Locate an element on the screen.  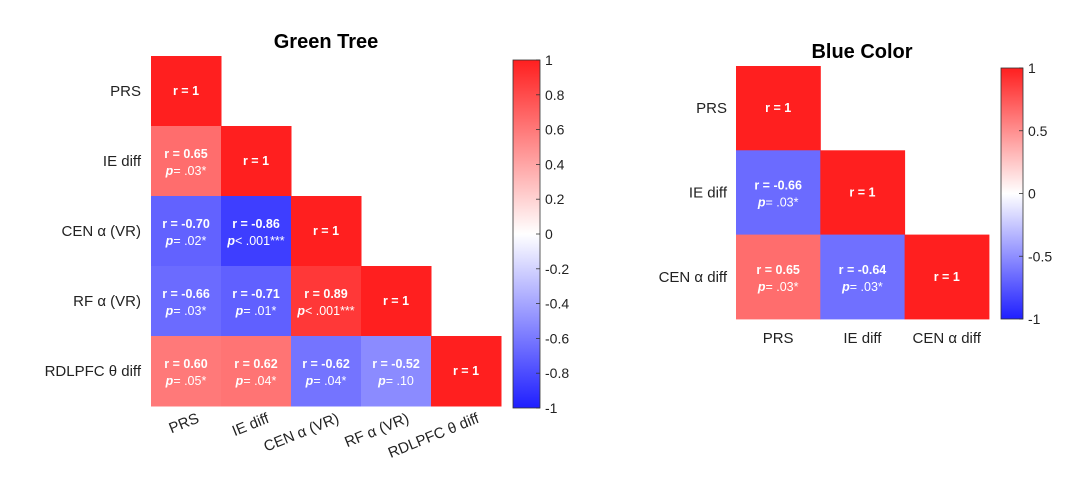
row-label: CEN α diff is located at coordinates (693, 277).